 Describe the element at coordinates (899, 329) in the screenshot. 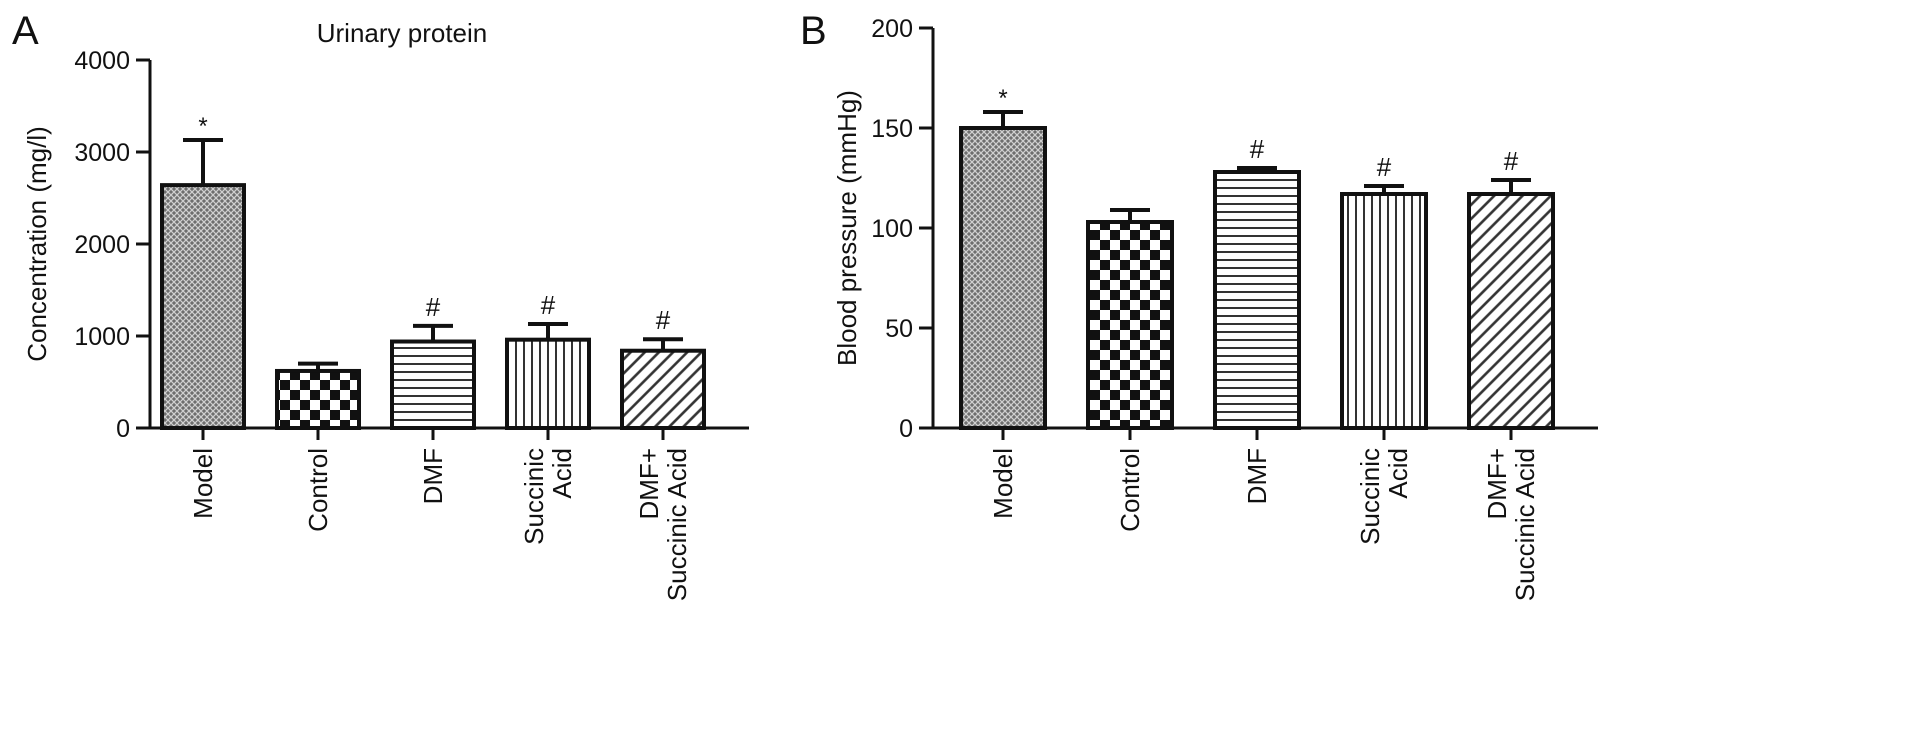

I see `y-tick-label: 50` at that location.